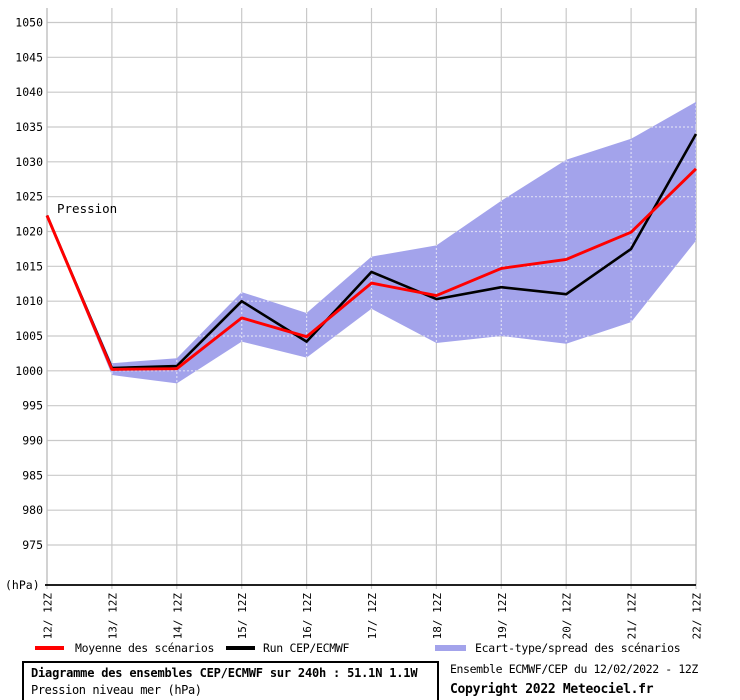 The image size is (740, 700). Describe the element at coordinates (29, 232) in the screenshot. I see `y-tick-label: 1020` at that location.